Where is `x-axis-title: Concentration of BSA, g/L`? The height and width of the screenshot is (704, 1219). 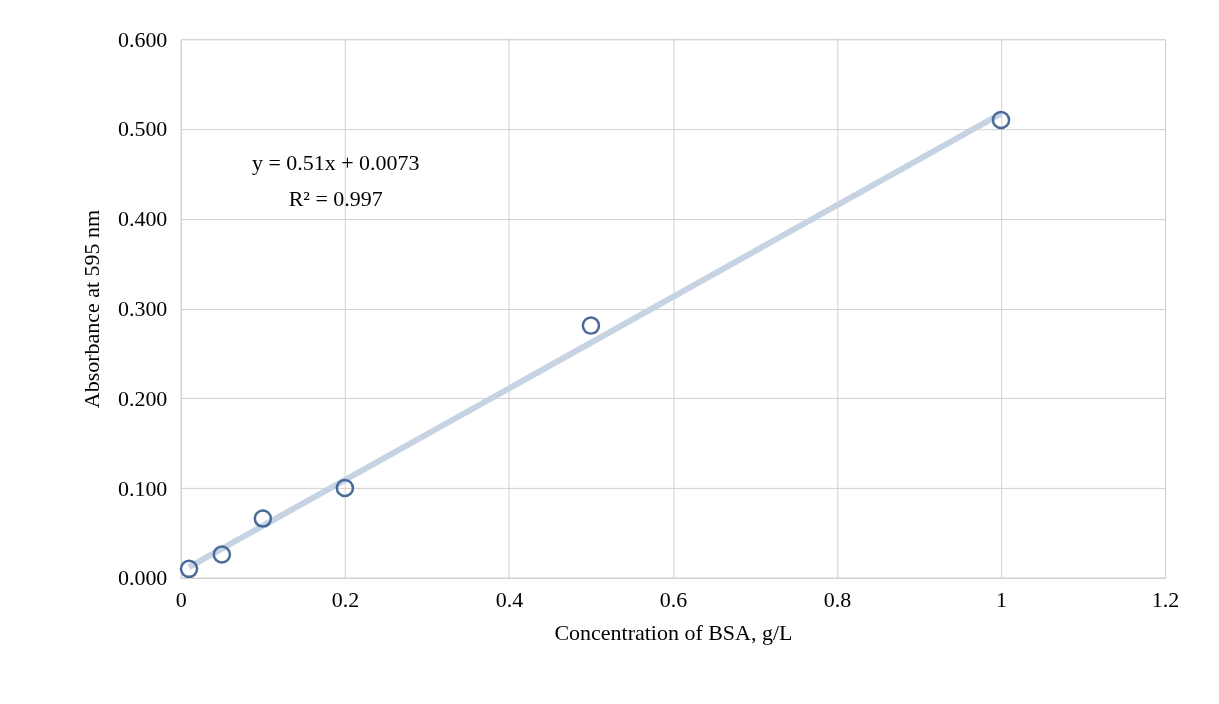 x-axis-title: Concentration of BSA, g/L is located at coordinates (673, 633).